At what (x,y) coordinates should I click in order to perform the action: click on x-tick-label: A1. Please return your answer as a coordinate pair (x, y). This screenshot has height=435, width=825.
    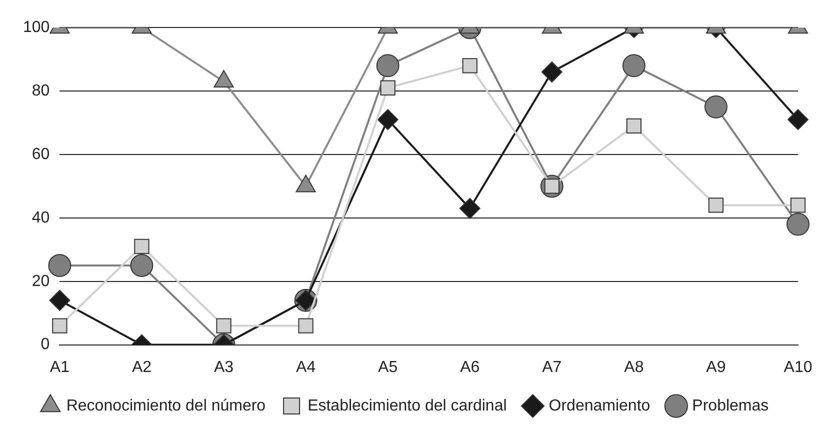
    Looking at the image, I should click on (60, 367).